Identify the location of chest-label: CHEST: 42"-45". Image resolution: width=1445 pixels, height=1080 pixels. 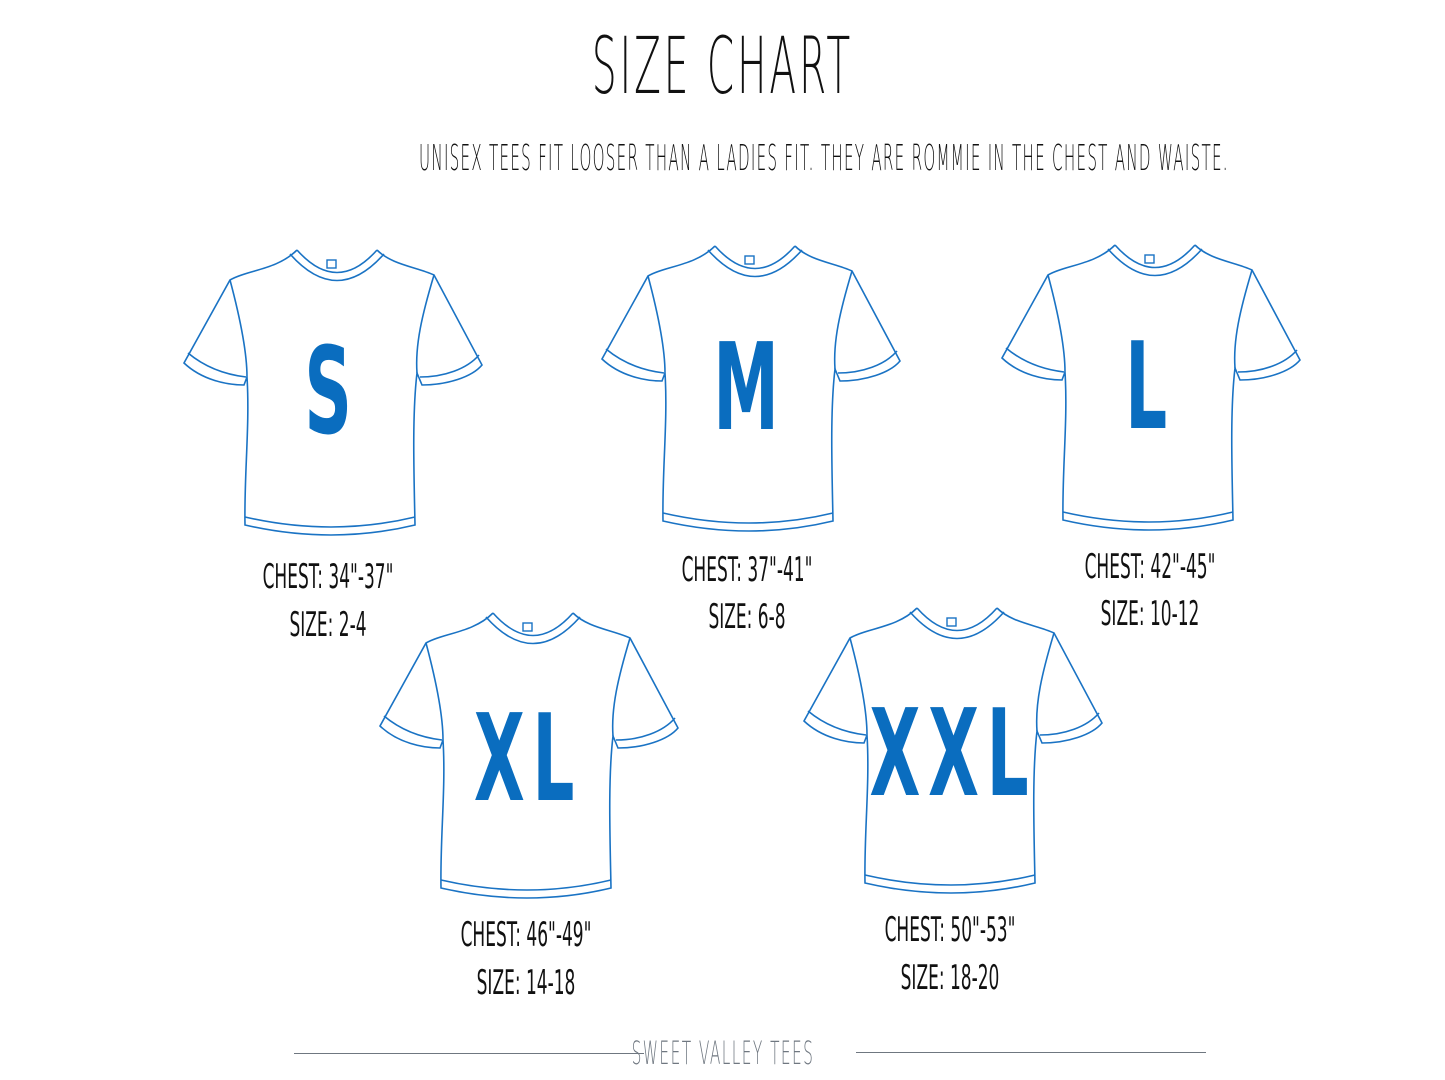
(1150, 567).